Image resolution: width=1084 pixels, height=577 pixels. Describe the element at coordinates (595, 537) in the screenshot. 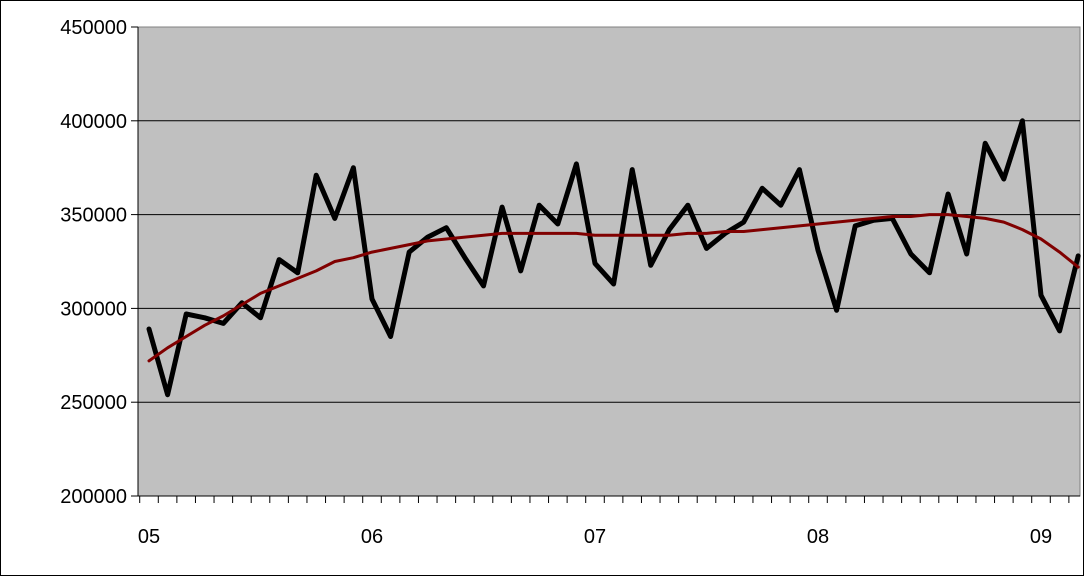

I see `x-tick-label: 07` at that location.